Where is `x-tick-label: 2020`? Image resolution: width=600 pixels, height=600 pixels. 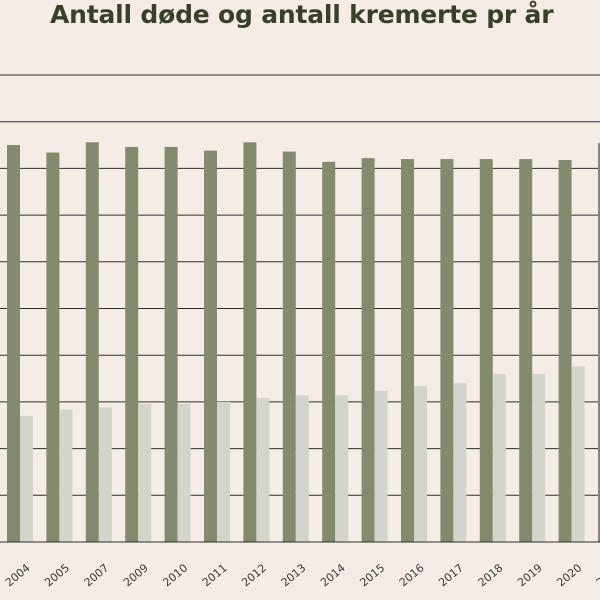 x-tick-label: 2020 is located at coordinates (569, 575).